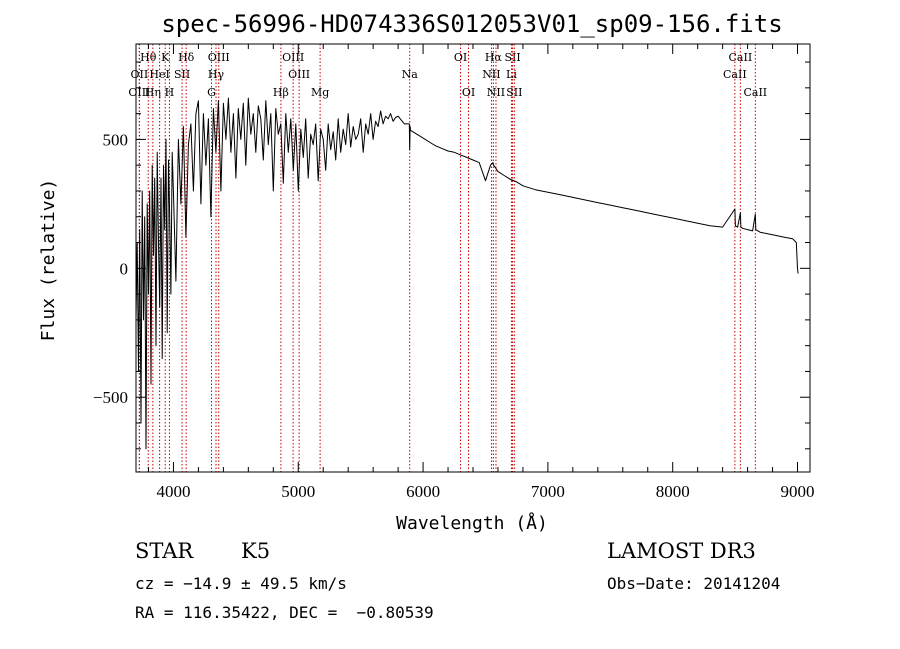  Describe the element at coordinates (216, 74) in the screenshot. I see `reference-line-label: Hγ` at that location.